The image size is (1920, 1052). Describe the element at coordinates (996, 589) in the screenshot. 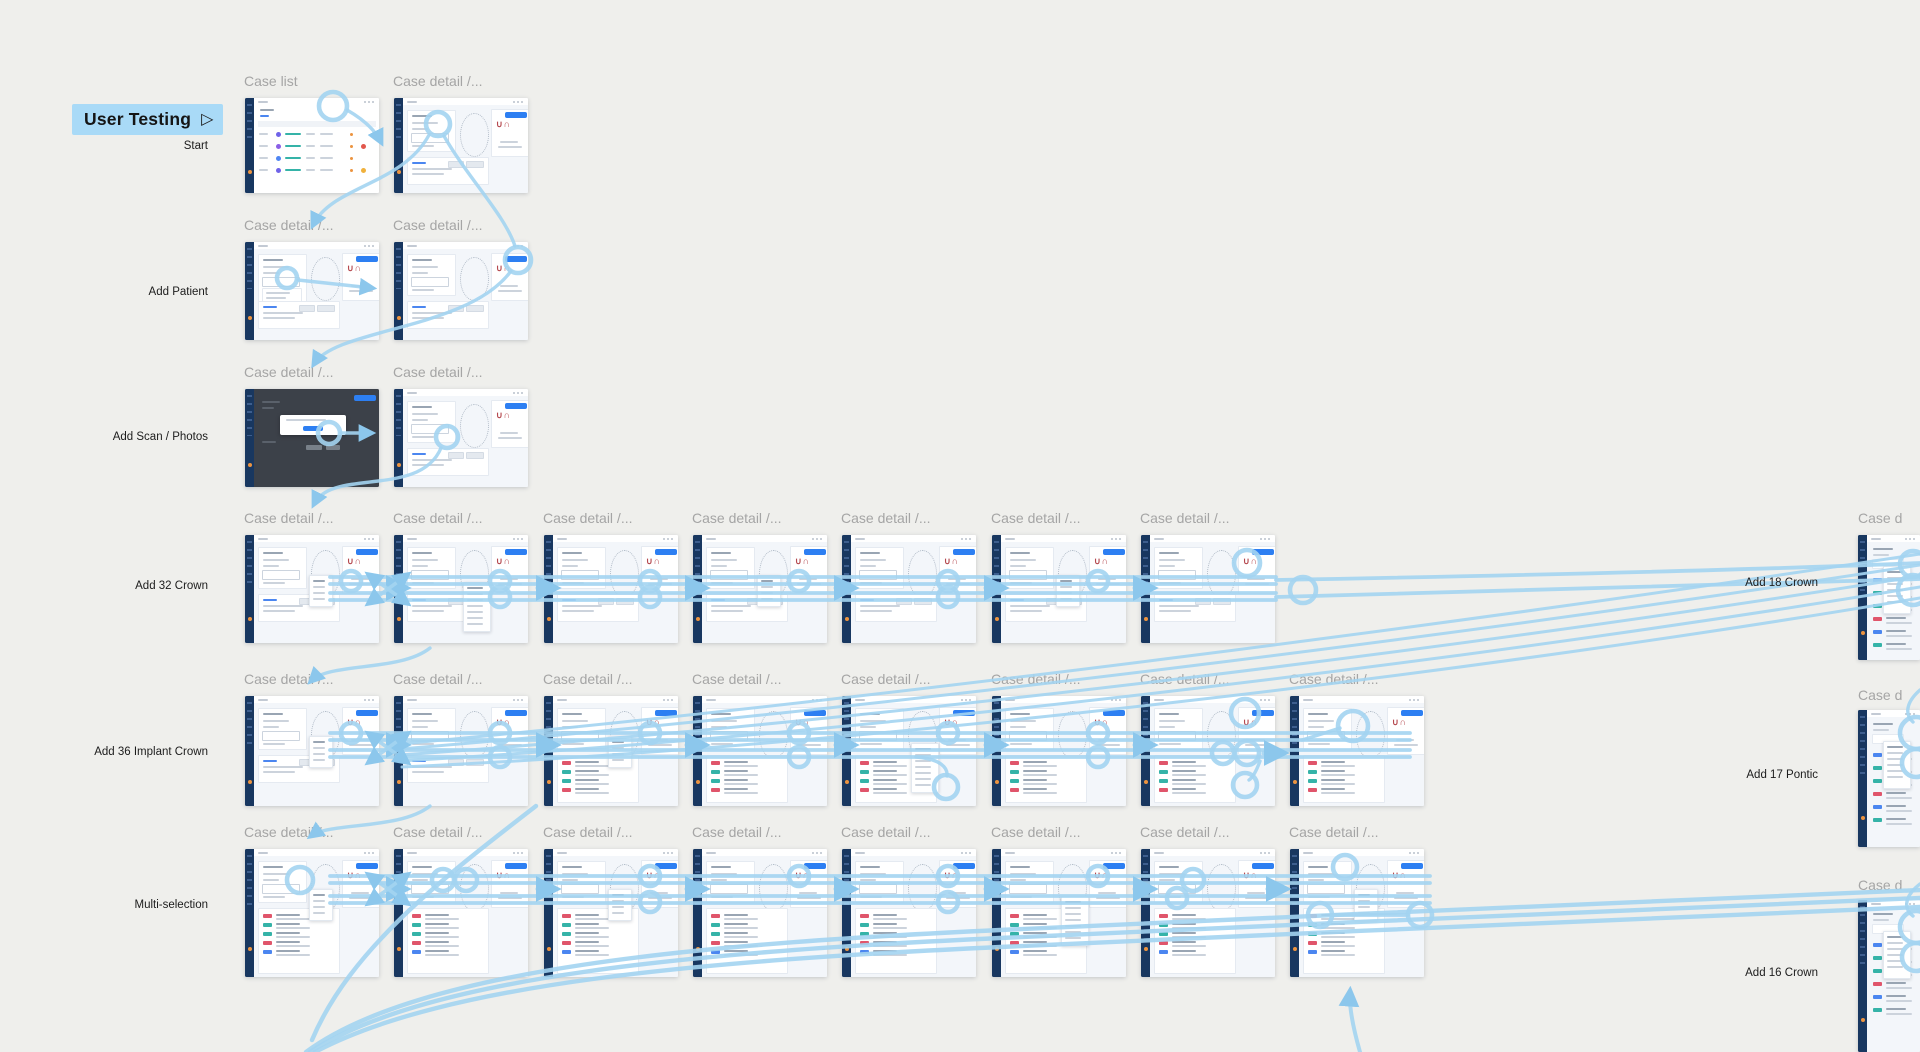

I see `mini-app-sidebar` at that location.